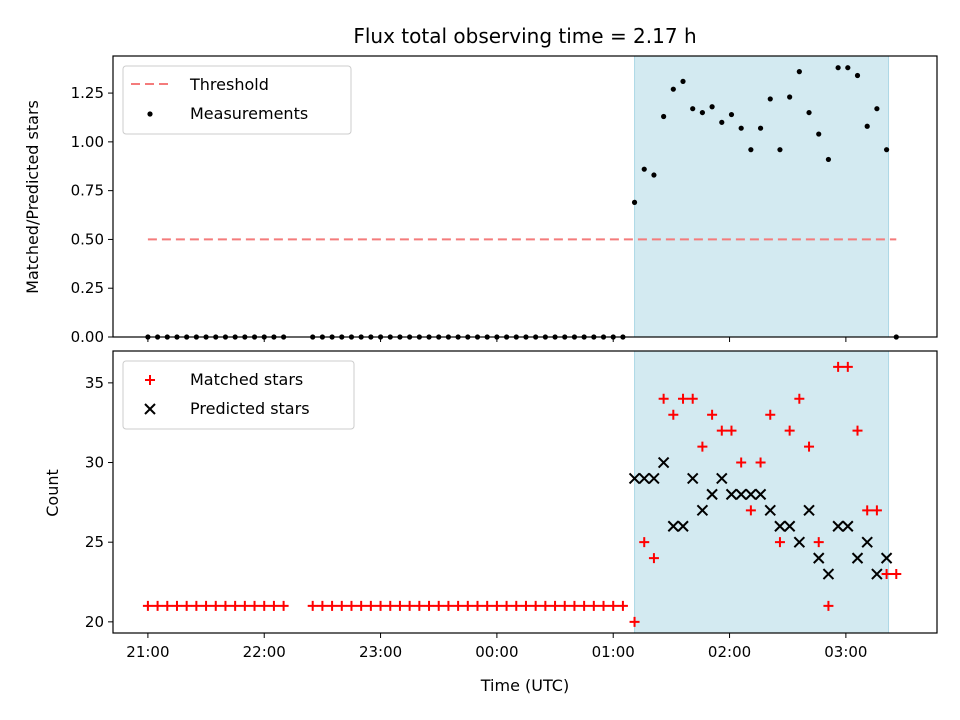 This screenshot has width=960, height=720. Describe the element at coordinates (524, 36) in the screenshot. I see `chart-title: Flux total observing time = 2.17 h` at that location.